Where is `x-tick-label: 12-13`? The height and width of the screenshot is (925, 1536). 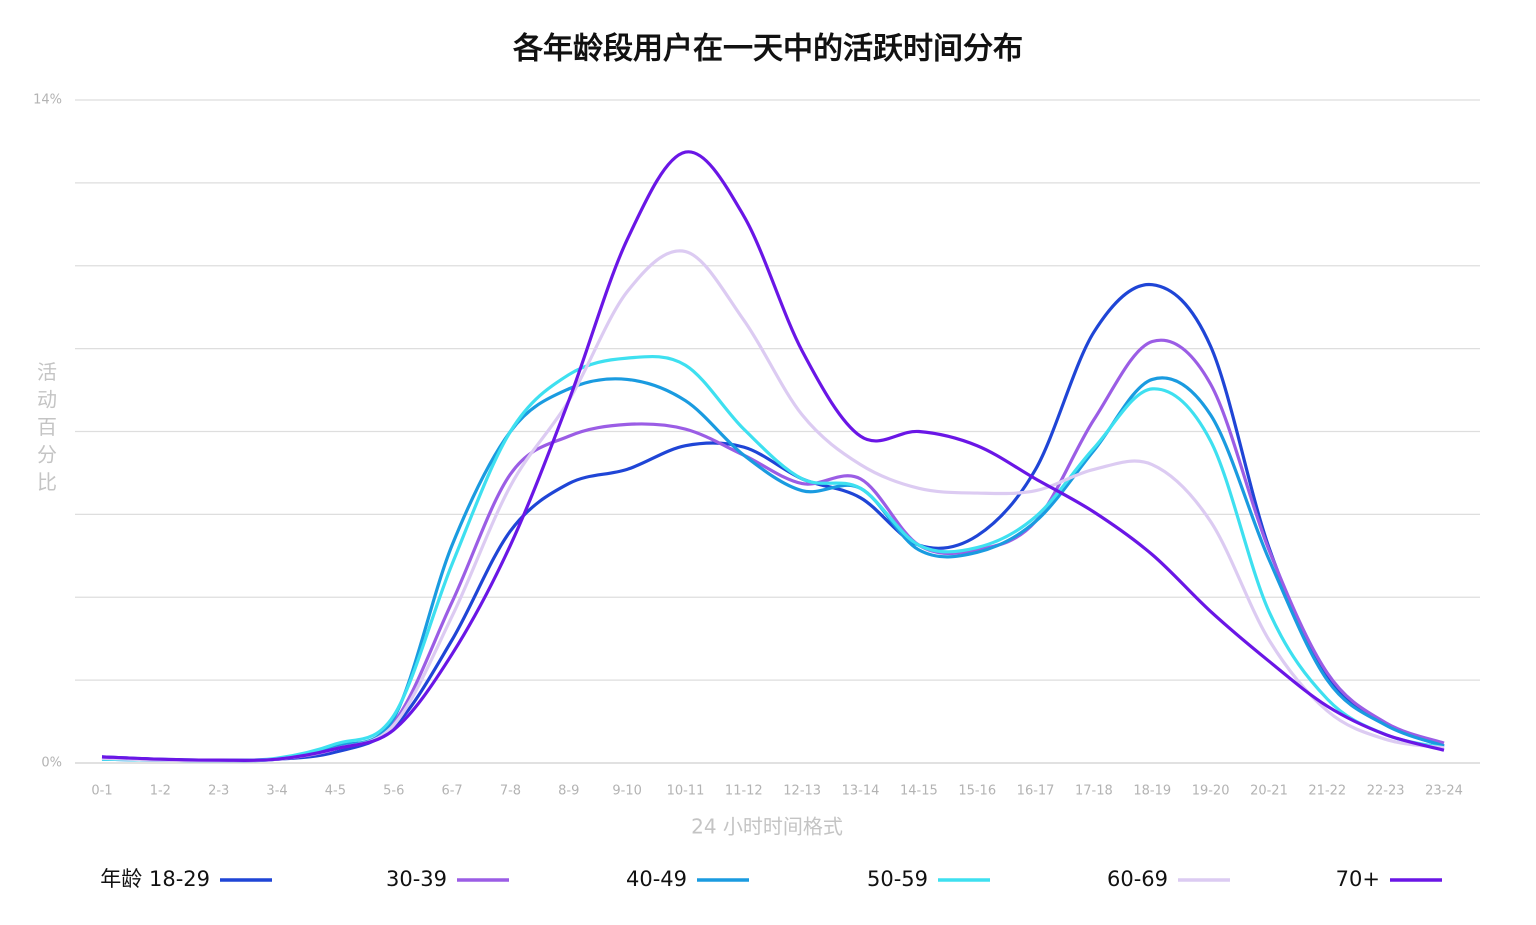 x-tick-label: 12-13 is located at coordinates (802, 791).